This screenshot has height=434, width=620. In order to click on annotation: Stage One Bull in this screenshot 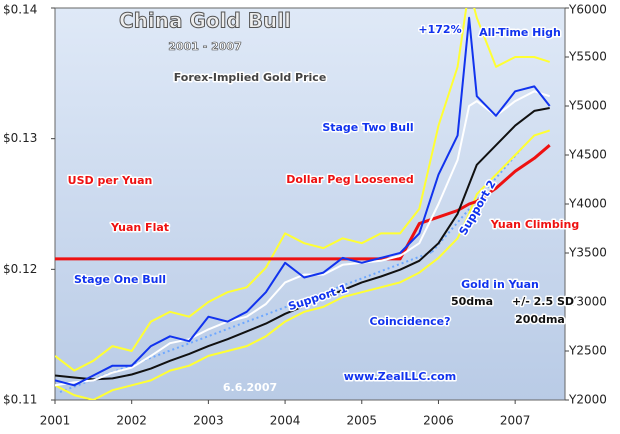, I will do `click(120, 279)`.